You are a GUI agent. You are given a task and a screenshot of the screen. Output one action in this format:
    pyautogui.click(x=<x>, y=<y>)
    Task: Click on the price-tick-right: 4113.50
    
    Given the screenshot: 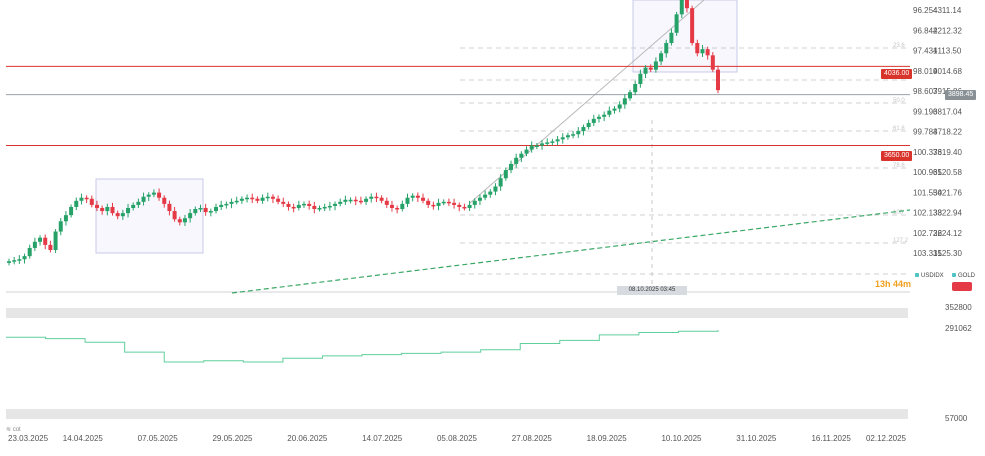 What is the action you would take?
    pyautogui.click(x=947, y=51)
    